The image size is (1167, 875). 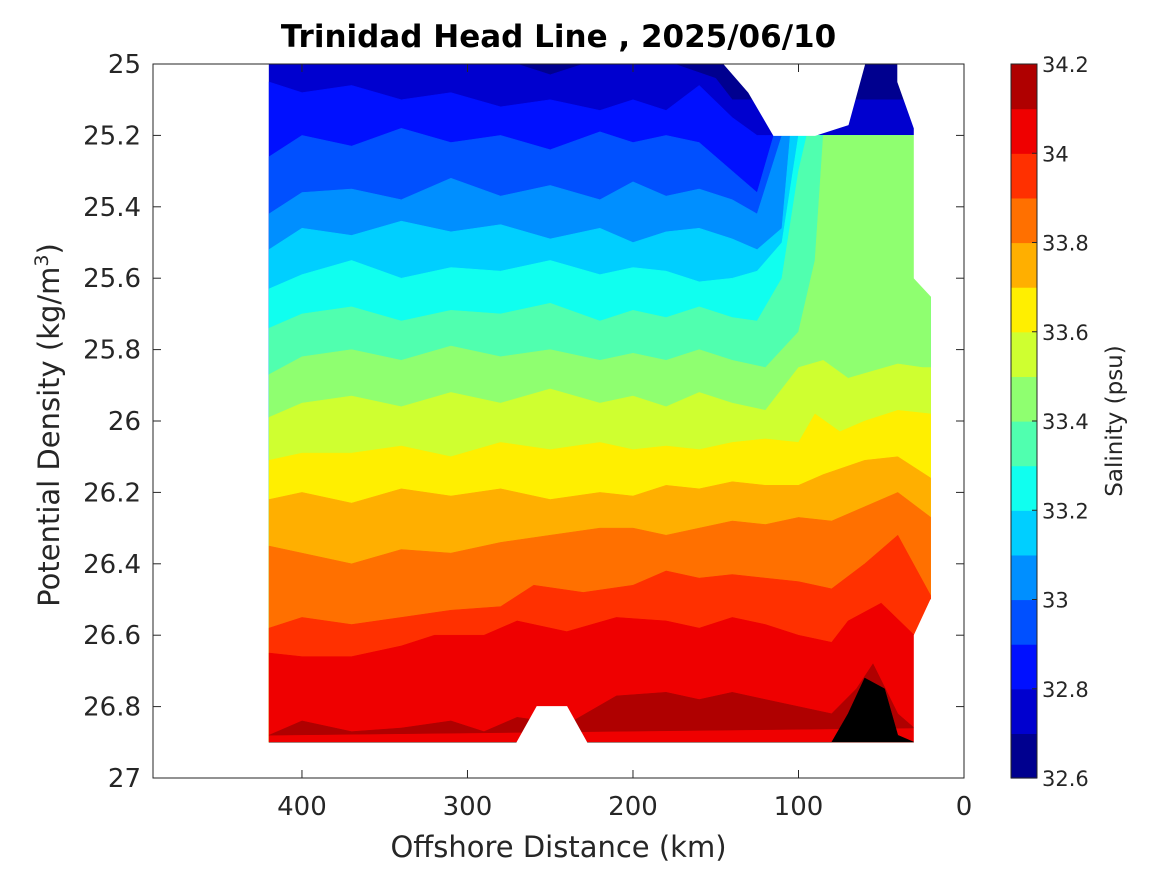 What do you see at coordinates (633, 807) in the screenshot?
I see `x-tick-label: 200` at bounding box center [633, 807].